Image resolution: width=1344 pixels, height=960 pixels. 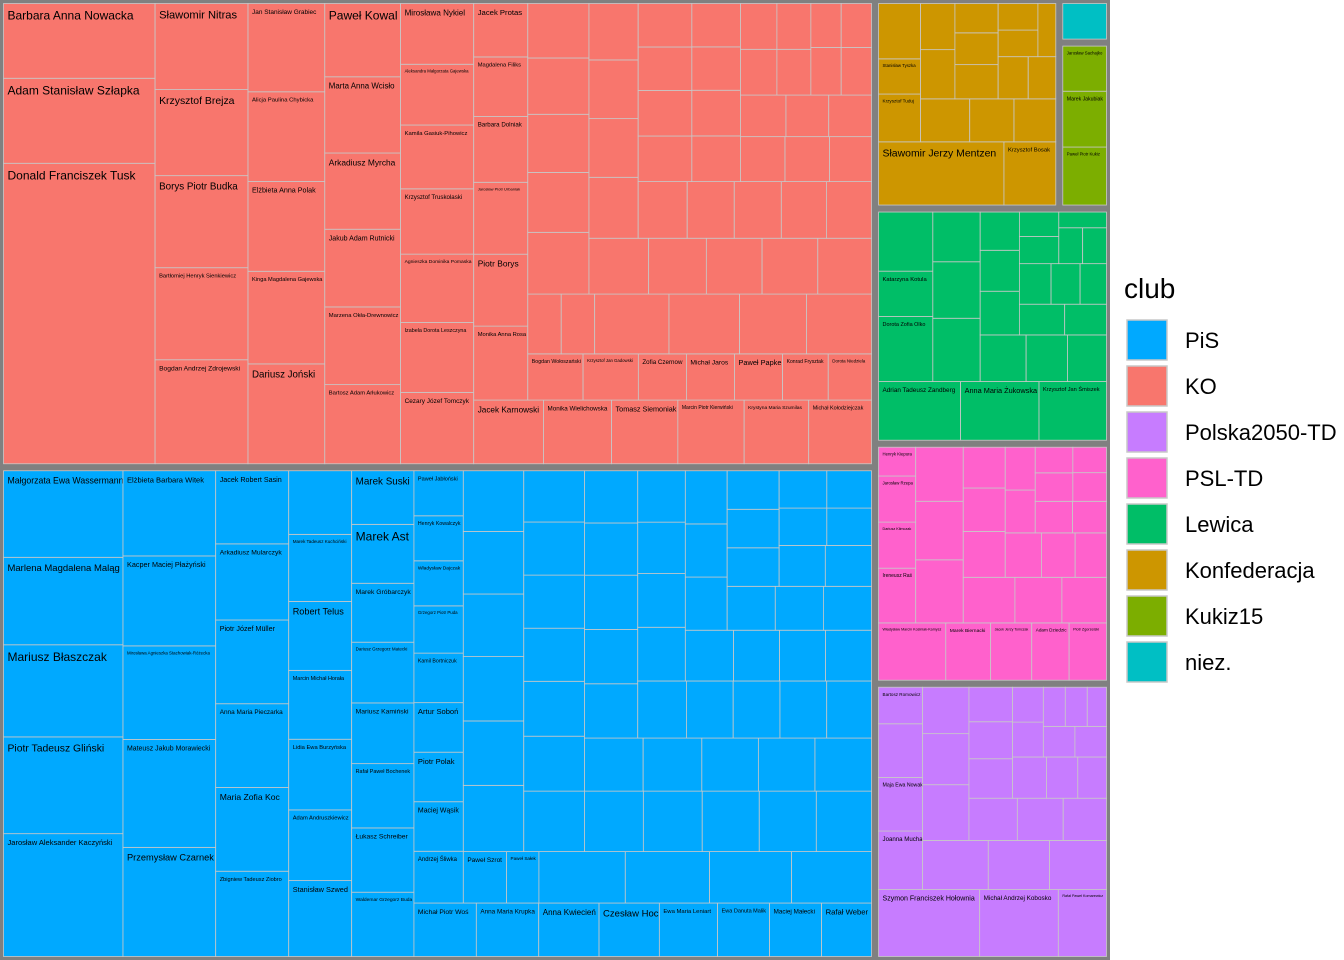 I want to click on cell-label: Kinga Magdalena Gajewska, so click(x=287, y=280).